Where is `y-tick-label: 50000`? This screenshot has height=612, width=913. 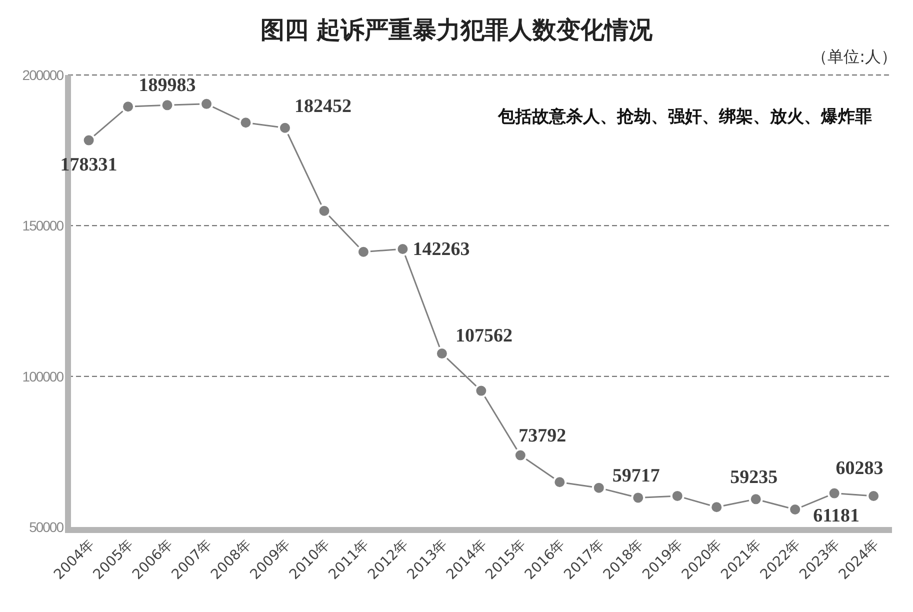 y-tick-label: 50000 is located at coordinates (46, 527).